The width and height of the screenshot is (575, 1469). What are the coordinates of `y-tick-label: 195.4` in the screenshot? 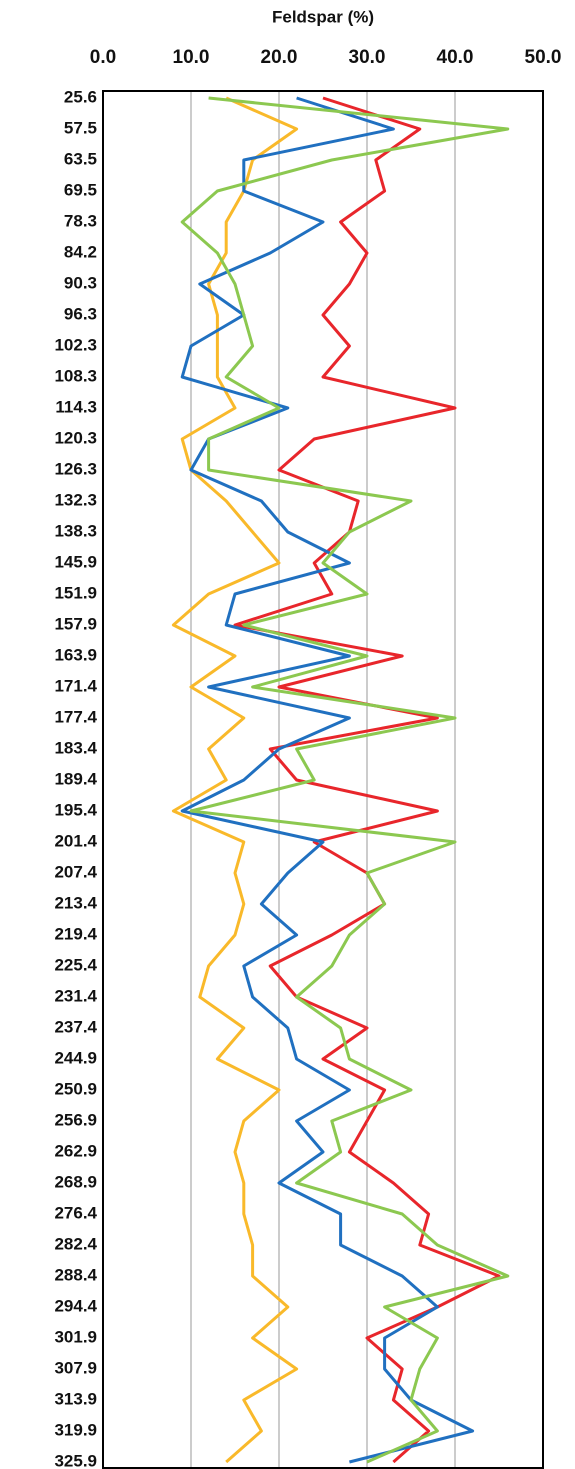 It's located at (75, 809).